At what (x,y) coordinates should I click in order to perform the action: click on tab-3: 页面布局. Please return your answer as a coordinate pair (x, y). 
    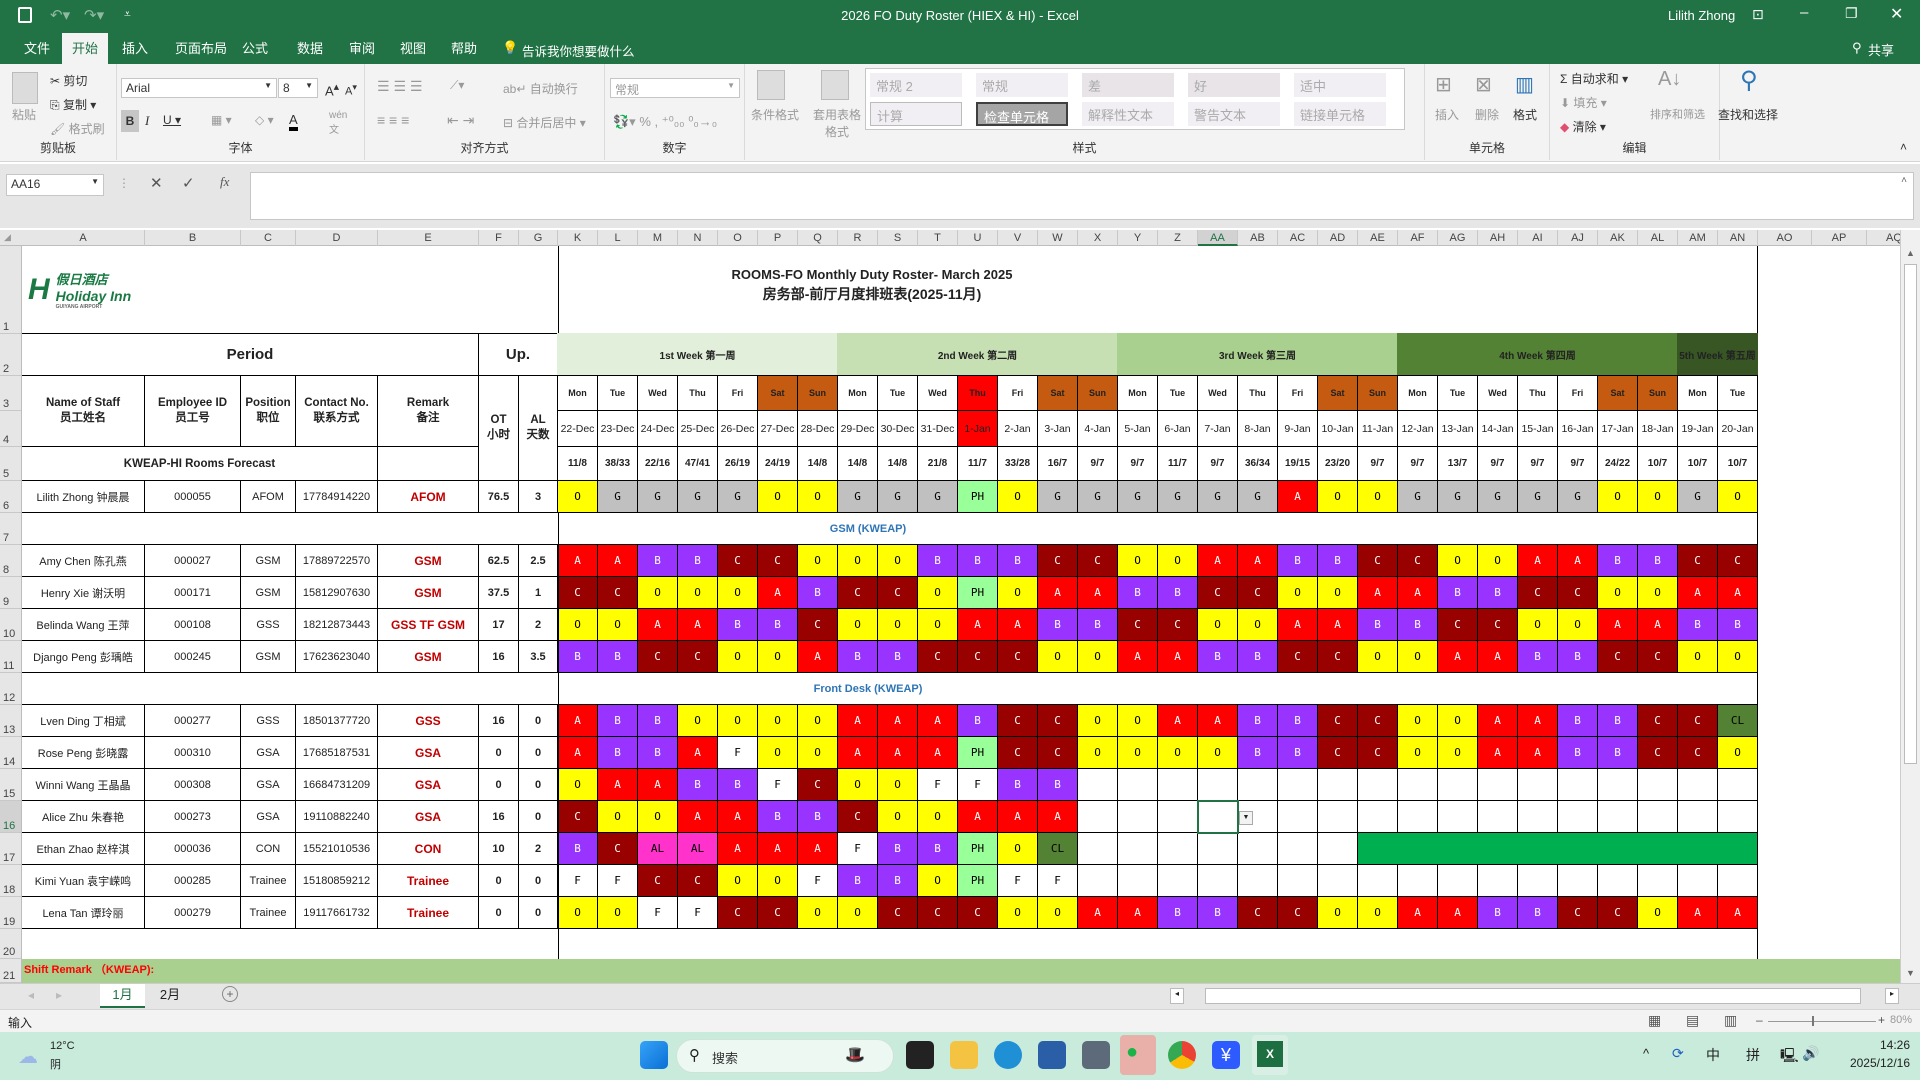
    Looking at the image, I should click on (201, 48).